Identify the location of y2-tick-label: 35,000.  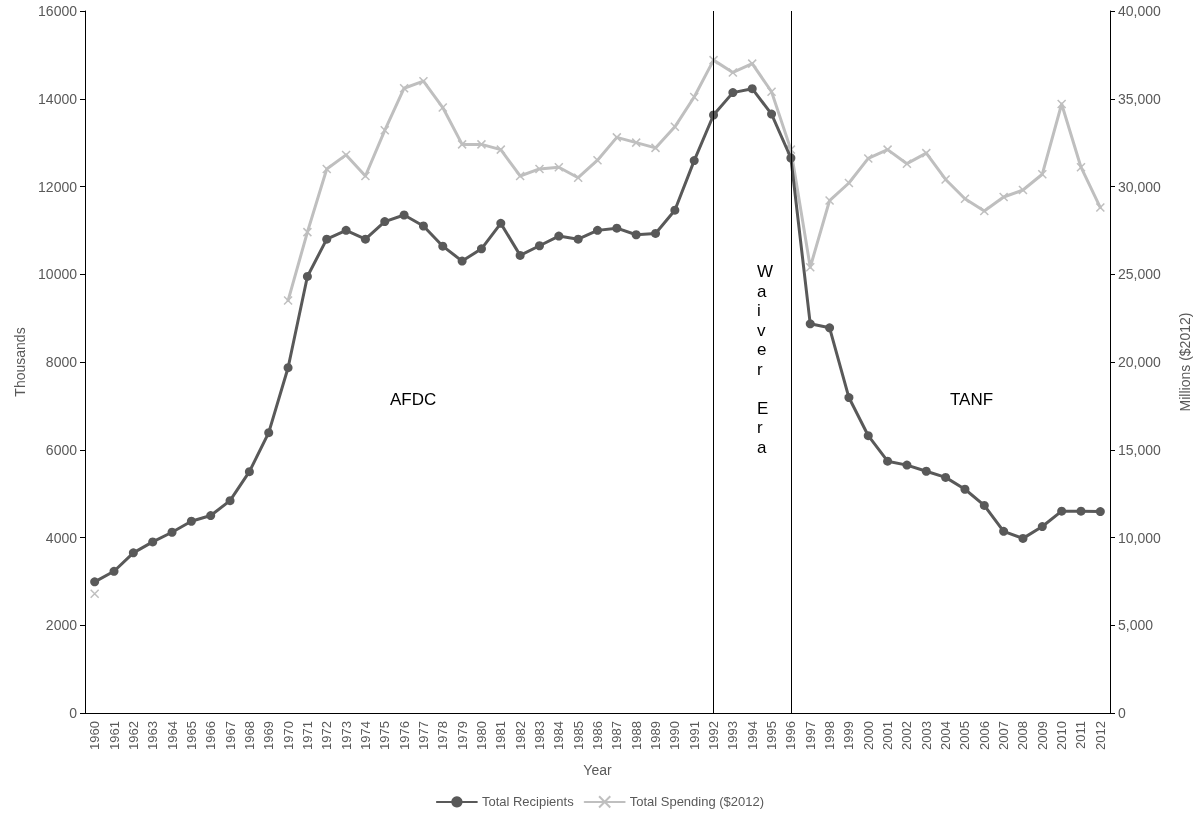
(1140, 98).